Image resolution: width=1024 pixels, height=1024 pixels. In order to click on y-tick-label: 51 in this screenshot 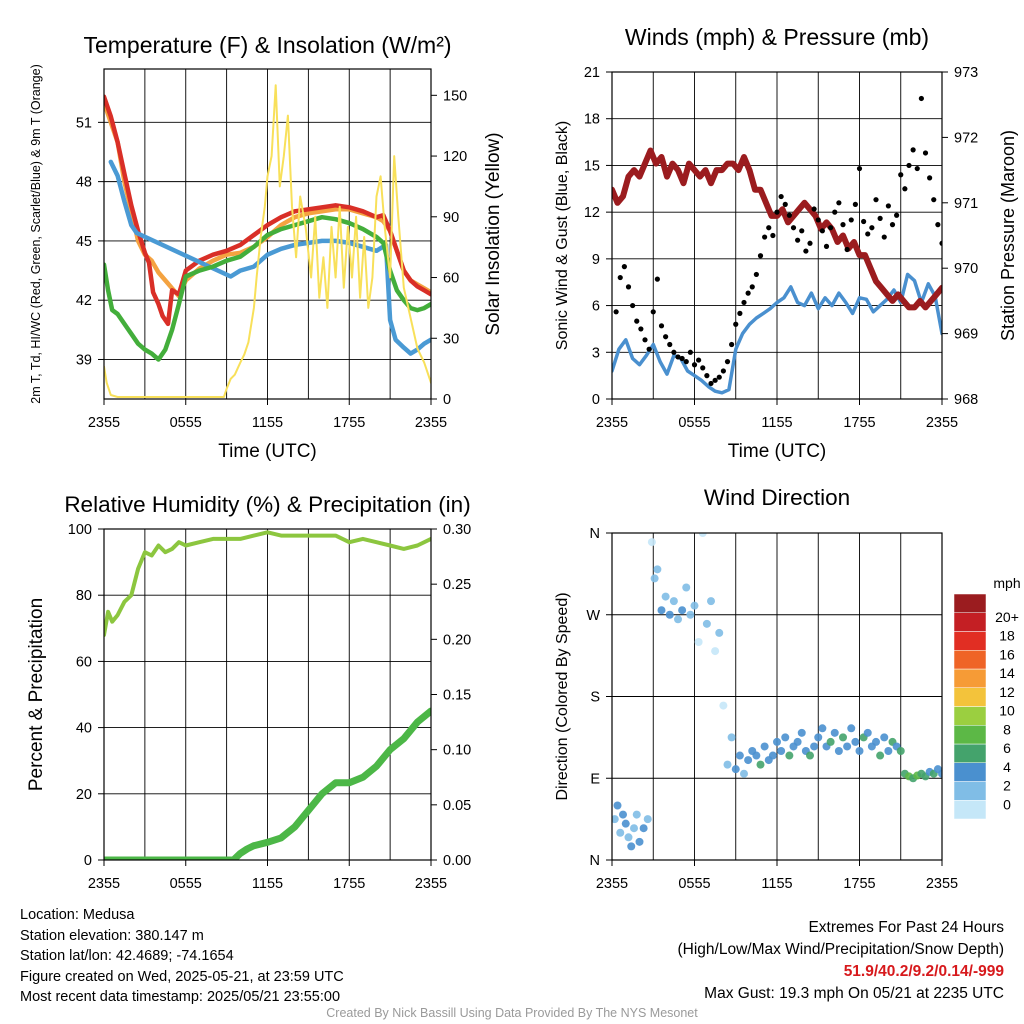, I will do `click(84, 123)`.